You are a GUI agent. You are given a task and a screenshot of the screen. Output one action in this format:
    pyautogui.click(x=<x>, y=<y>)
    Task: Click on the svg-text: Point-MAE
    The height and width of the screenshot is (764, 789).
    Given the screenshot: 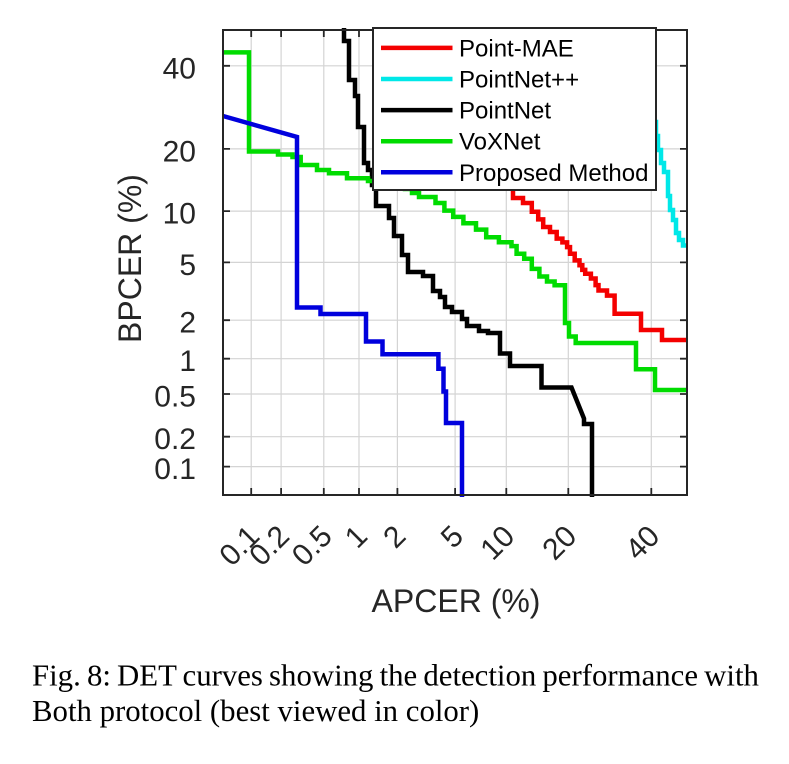 What is the action you would take?
    pyautogui.click(x=516, y=48)
    